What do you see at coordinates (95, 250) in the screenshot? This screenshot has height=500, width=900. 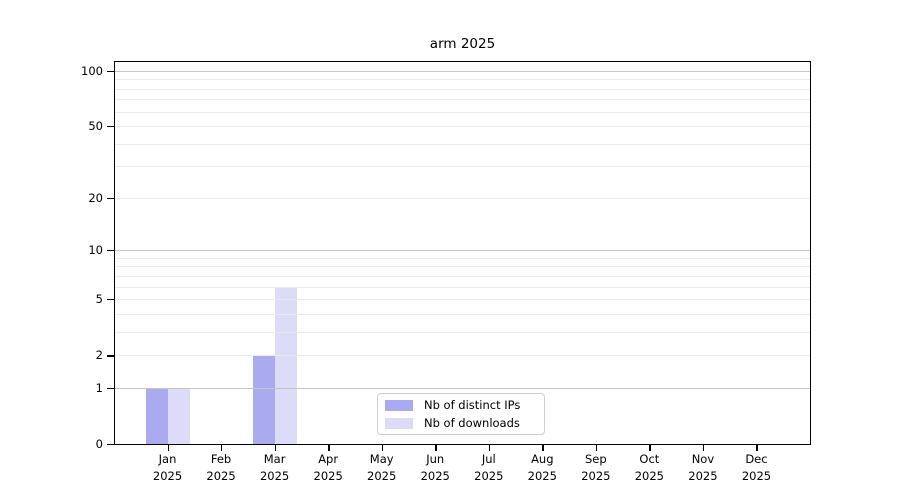 I see `y-tick-label: 10` at bounding box center [95, 250].